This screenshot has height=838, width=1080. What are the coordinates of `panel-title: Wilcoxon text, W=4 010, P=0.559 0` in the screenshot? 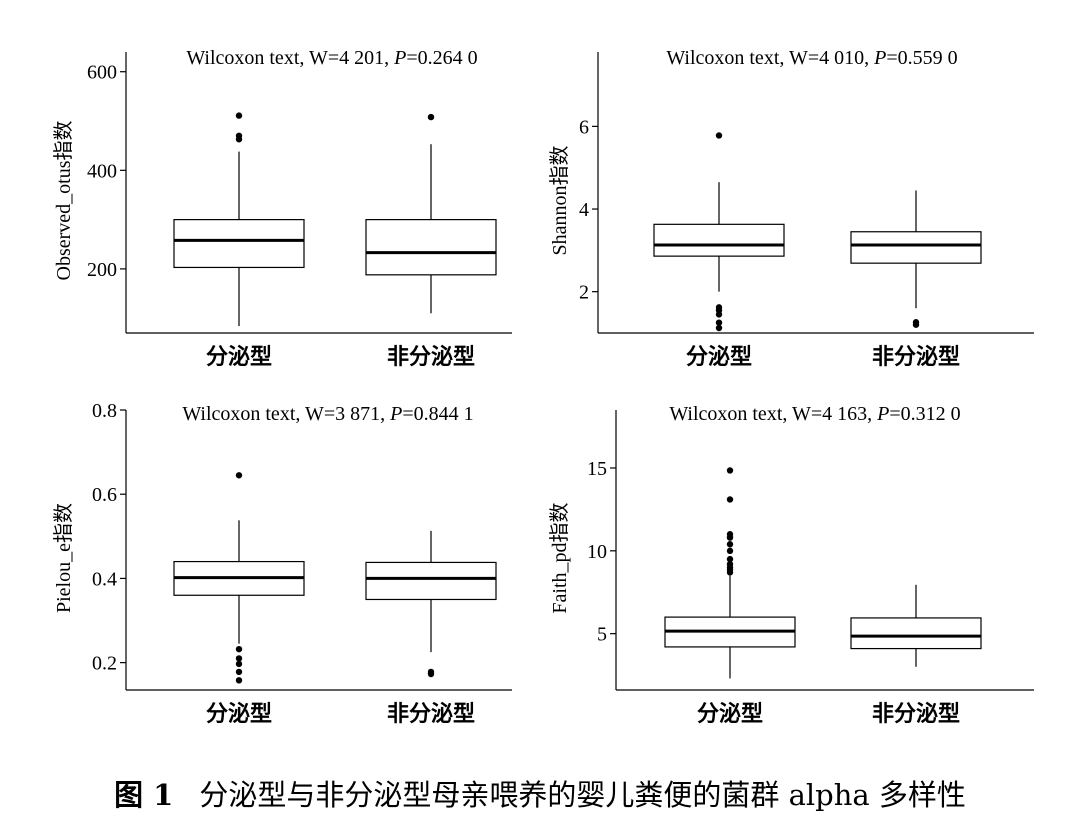 It's located at (811, 58).